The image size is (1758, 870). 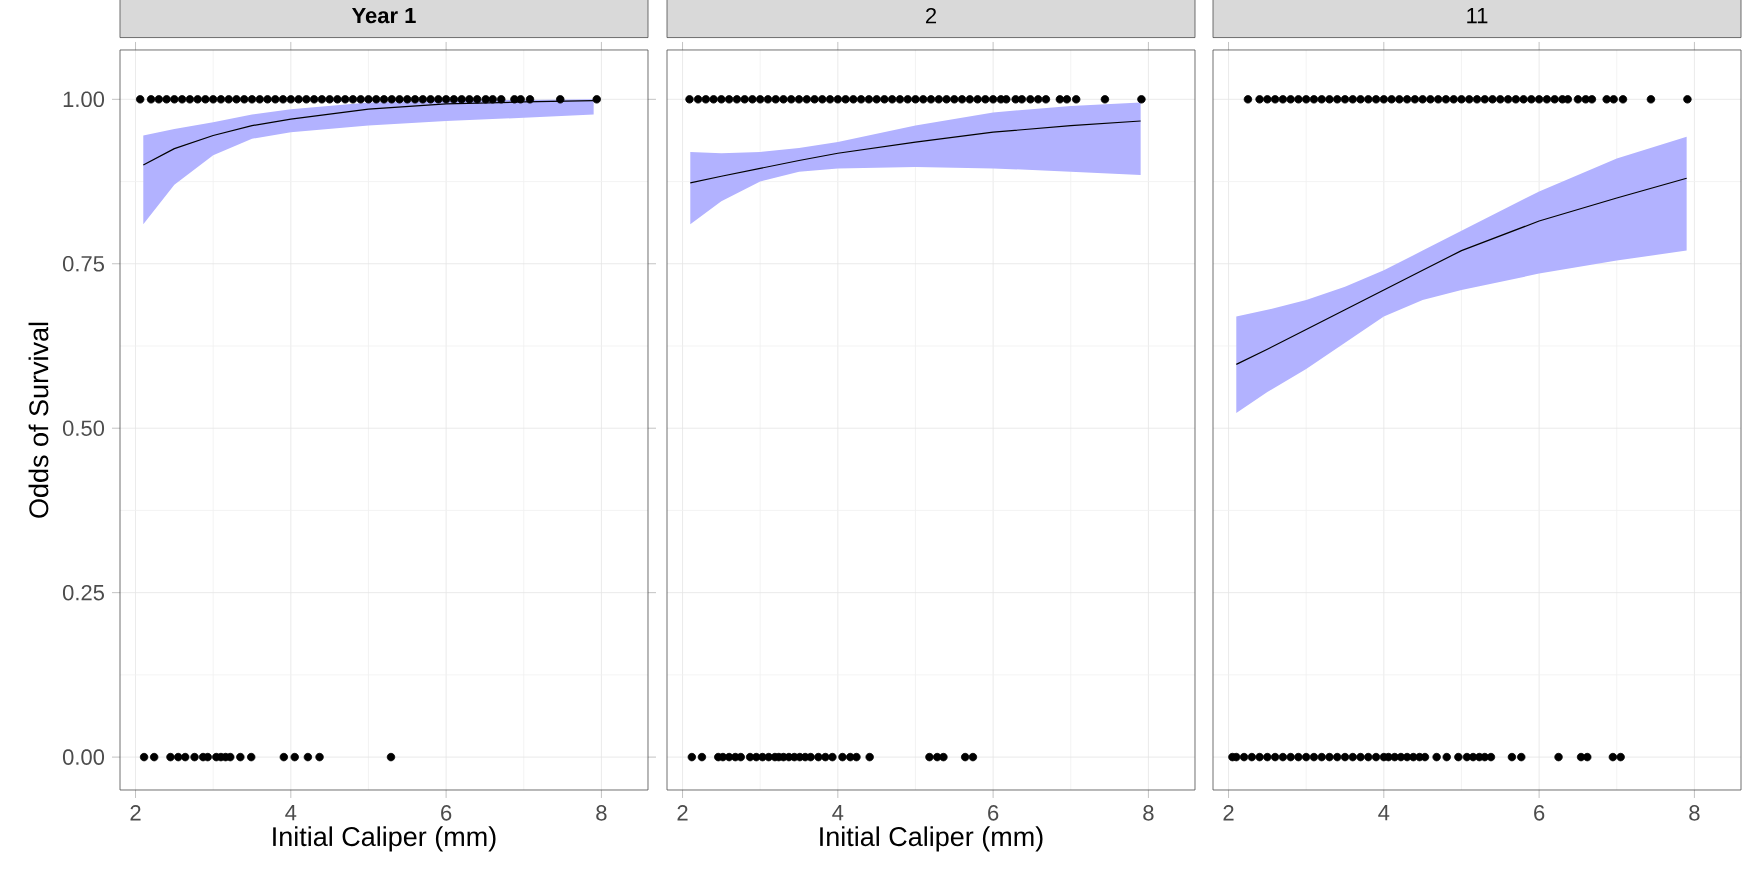 What do you see at coordinates (383, 15) in the screenshot?
I see `chart-title: Year 1` at bounding box center [383, 15].